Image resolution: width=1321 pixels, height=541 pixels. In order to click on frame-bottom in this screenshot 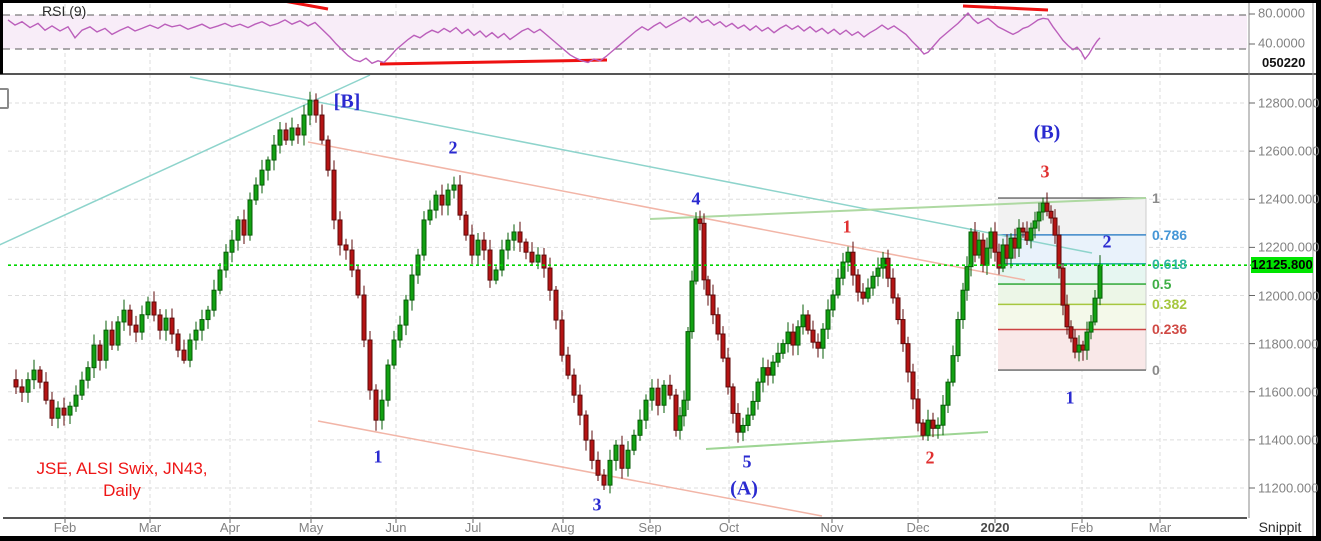, I will do `click(660, 538)`.